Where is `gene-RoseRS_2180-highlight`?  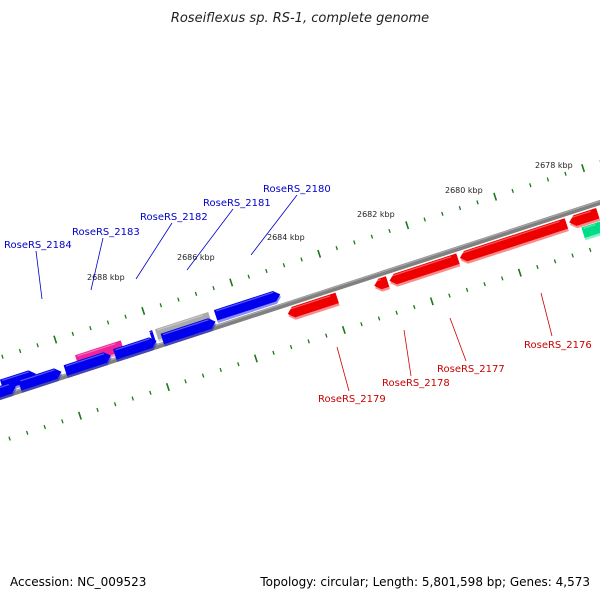
gene-RoseRS_2180-highlight is located at coordinates (245, 301).